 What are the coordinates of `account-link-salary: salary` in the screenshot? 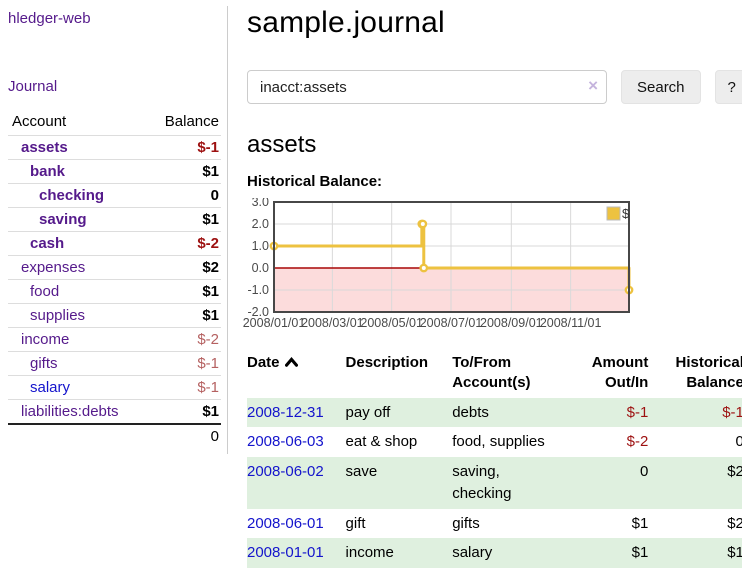 It's located at (50, 387).